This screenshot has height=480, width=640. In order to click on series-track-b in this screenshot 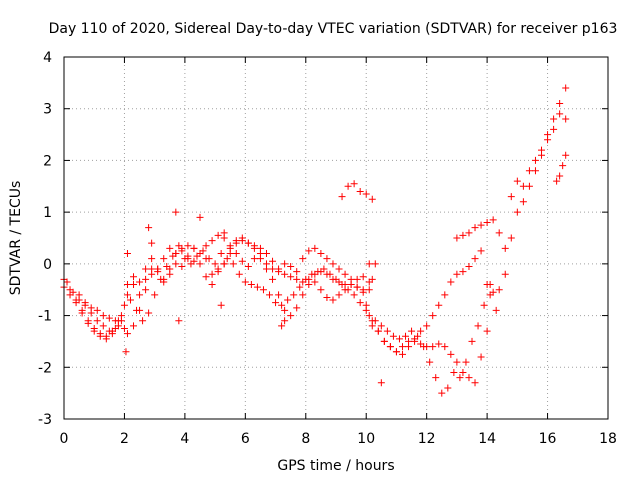, I will do `click(215, 292)`.